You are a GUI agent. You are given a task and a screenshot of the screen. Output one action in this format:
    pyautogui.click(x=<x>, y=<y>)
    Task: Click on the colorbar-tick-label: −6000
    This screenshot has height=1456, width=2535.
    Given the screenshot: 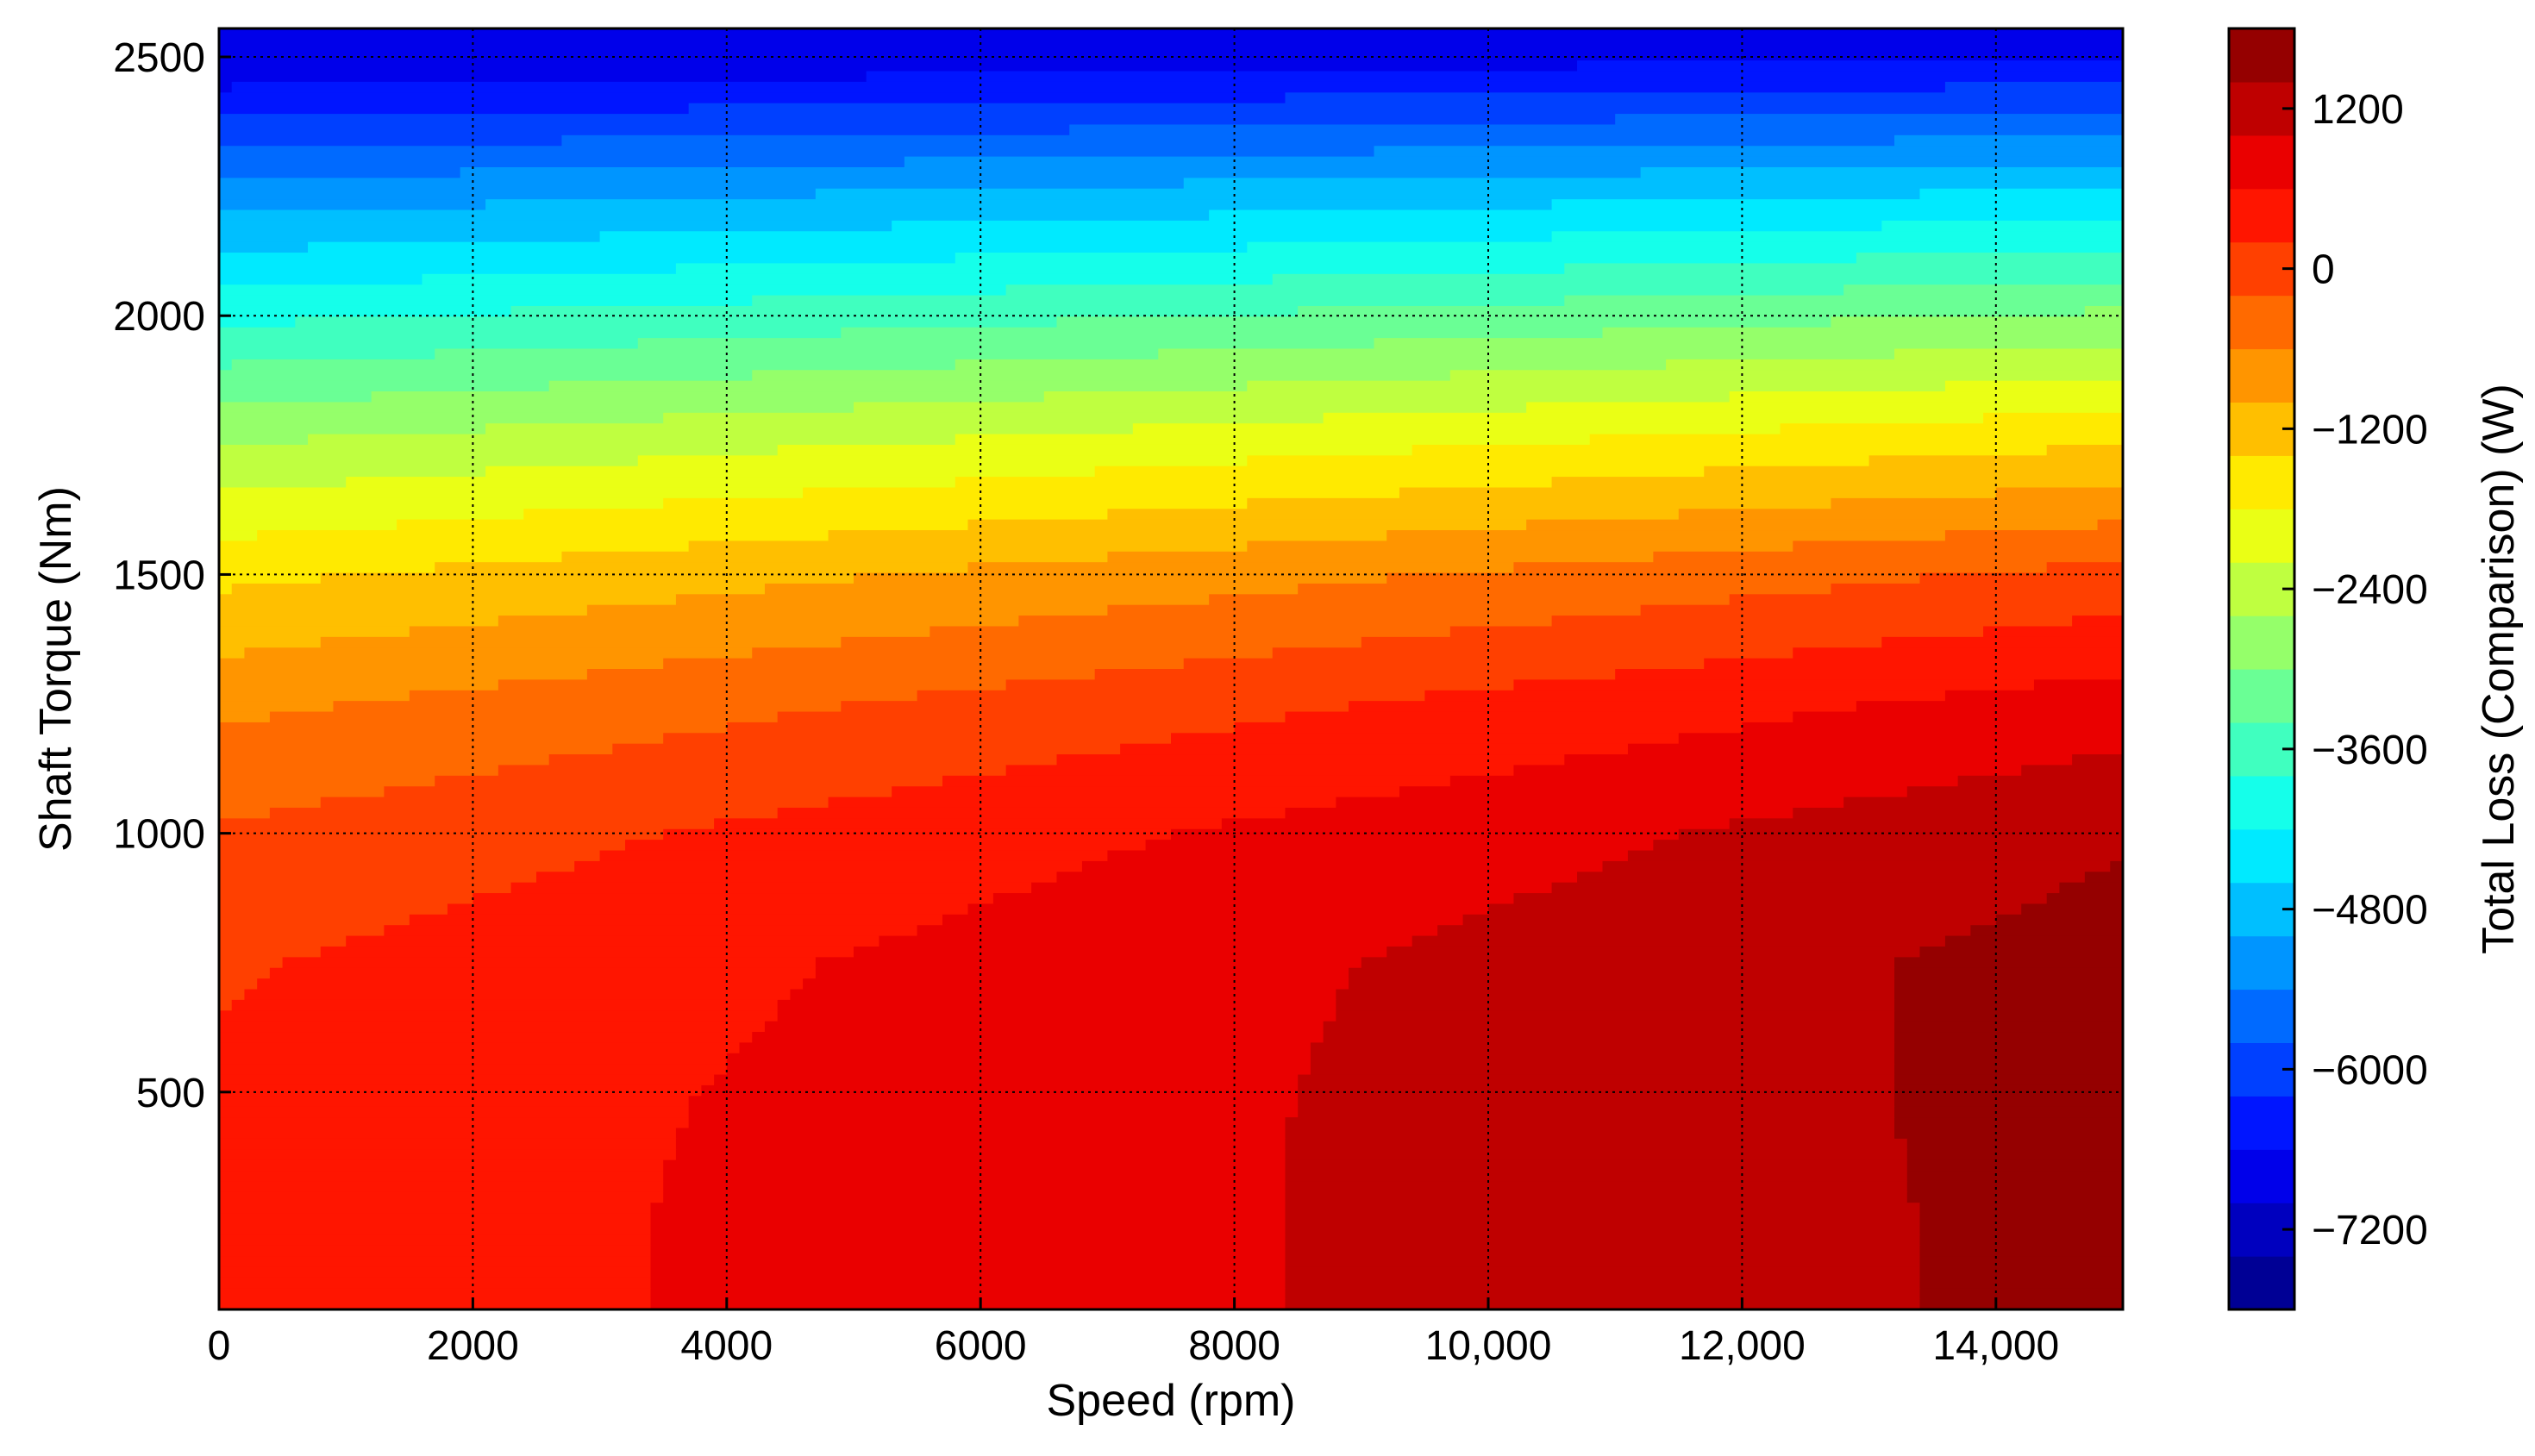 What is the action you would take?
    pyautogui.click(x=2370, y=1070)
    